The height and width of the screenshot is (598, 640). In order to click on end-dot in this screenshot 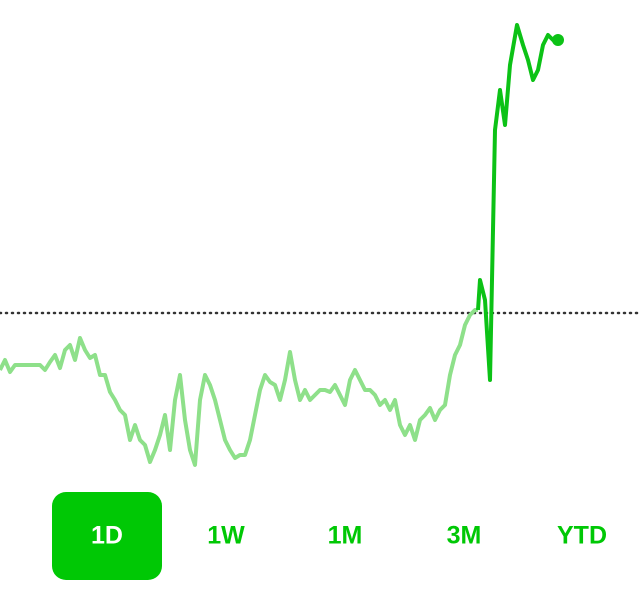, I will do `click(558, 40)`.